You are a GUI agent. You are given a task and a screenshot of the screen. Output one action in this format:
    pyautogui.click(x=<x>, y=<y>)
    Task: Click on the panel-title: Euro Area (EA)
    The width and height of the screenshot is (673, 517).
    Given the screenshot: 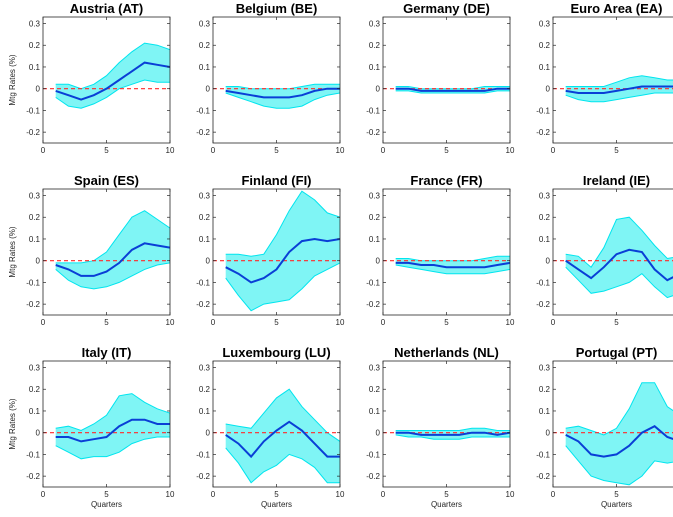 What is the action you would take?
    pyautogui.click(x=617, y=8)
    